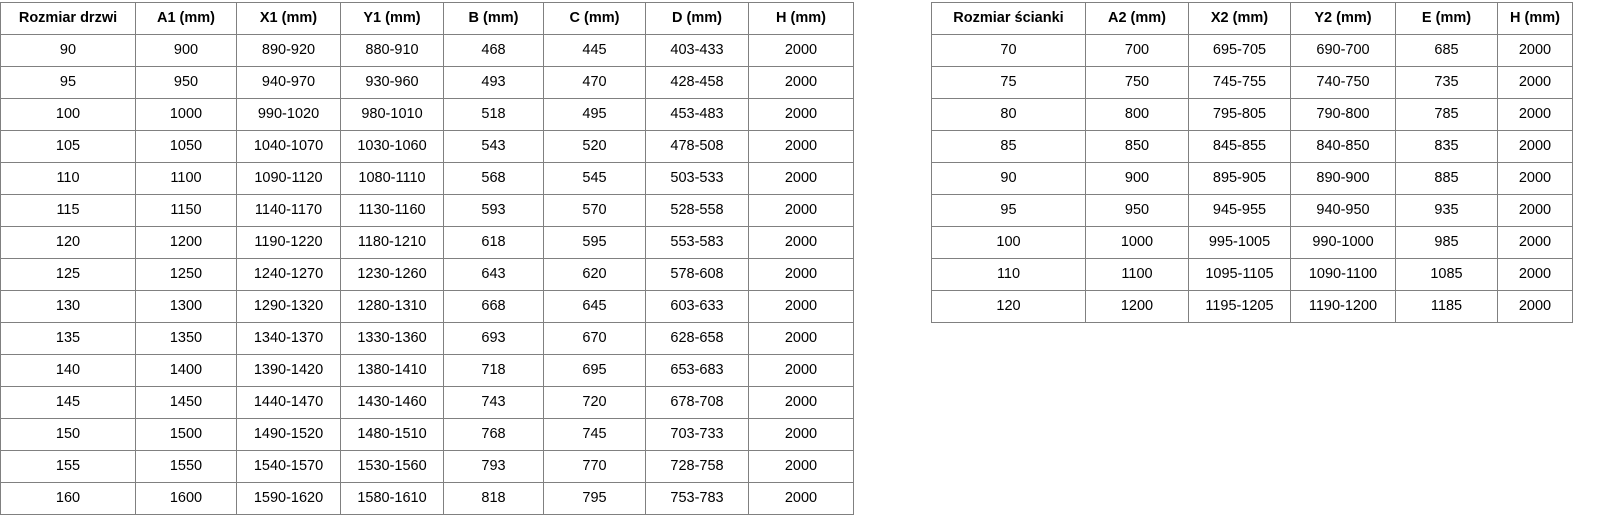 This screenshot has height=515, width=1600. Describe the element at coordinates (1252, 274) in the screenshot. I see `table-row: 110 1100 1095-1105 1090-1100 1085 2000` at that location.